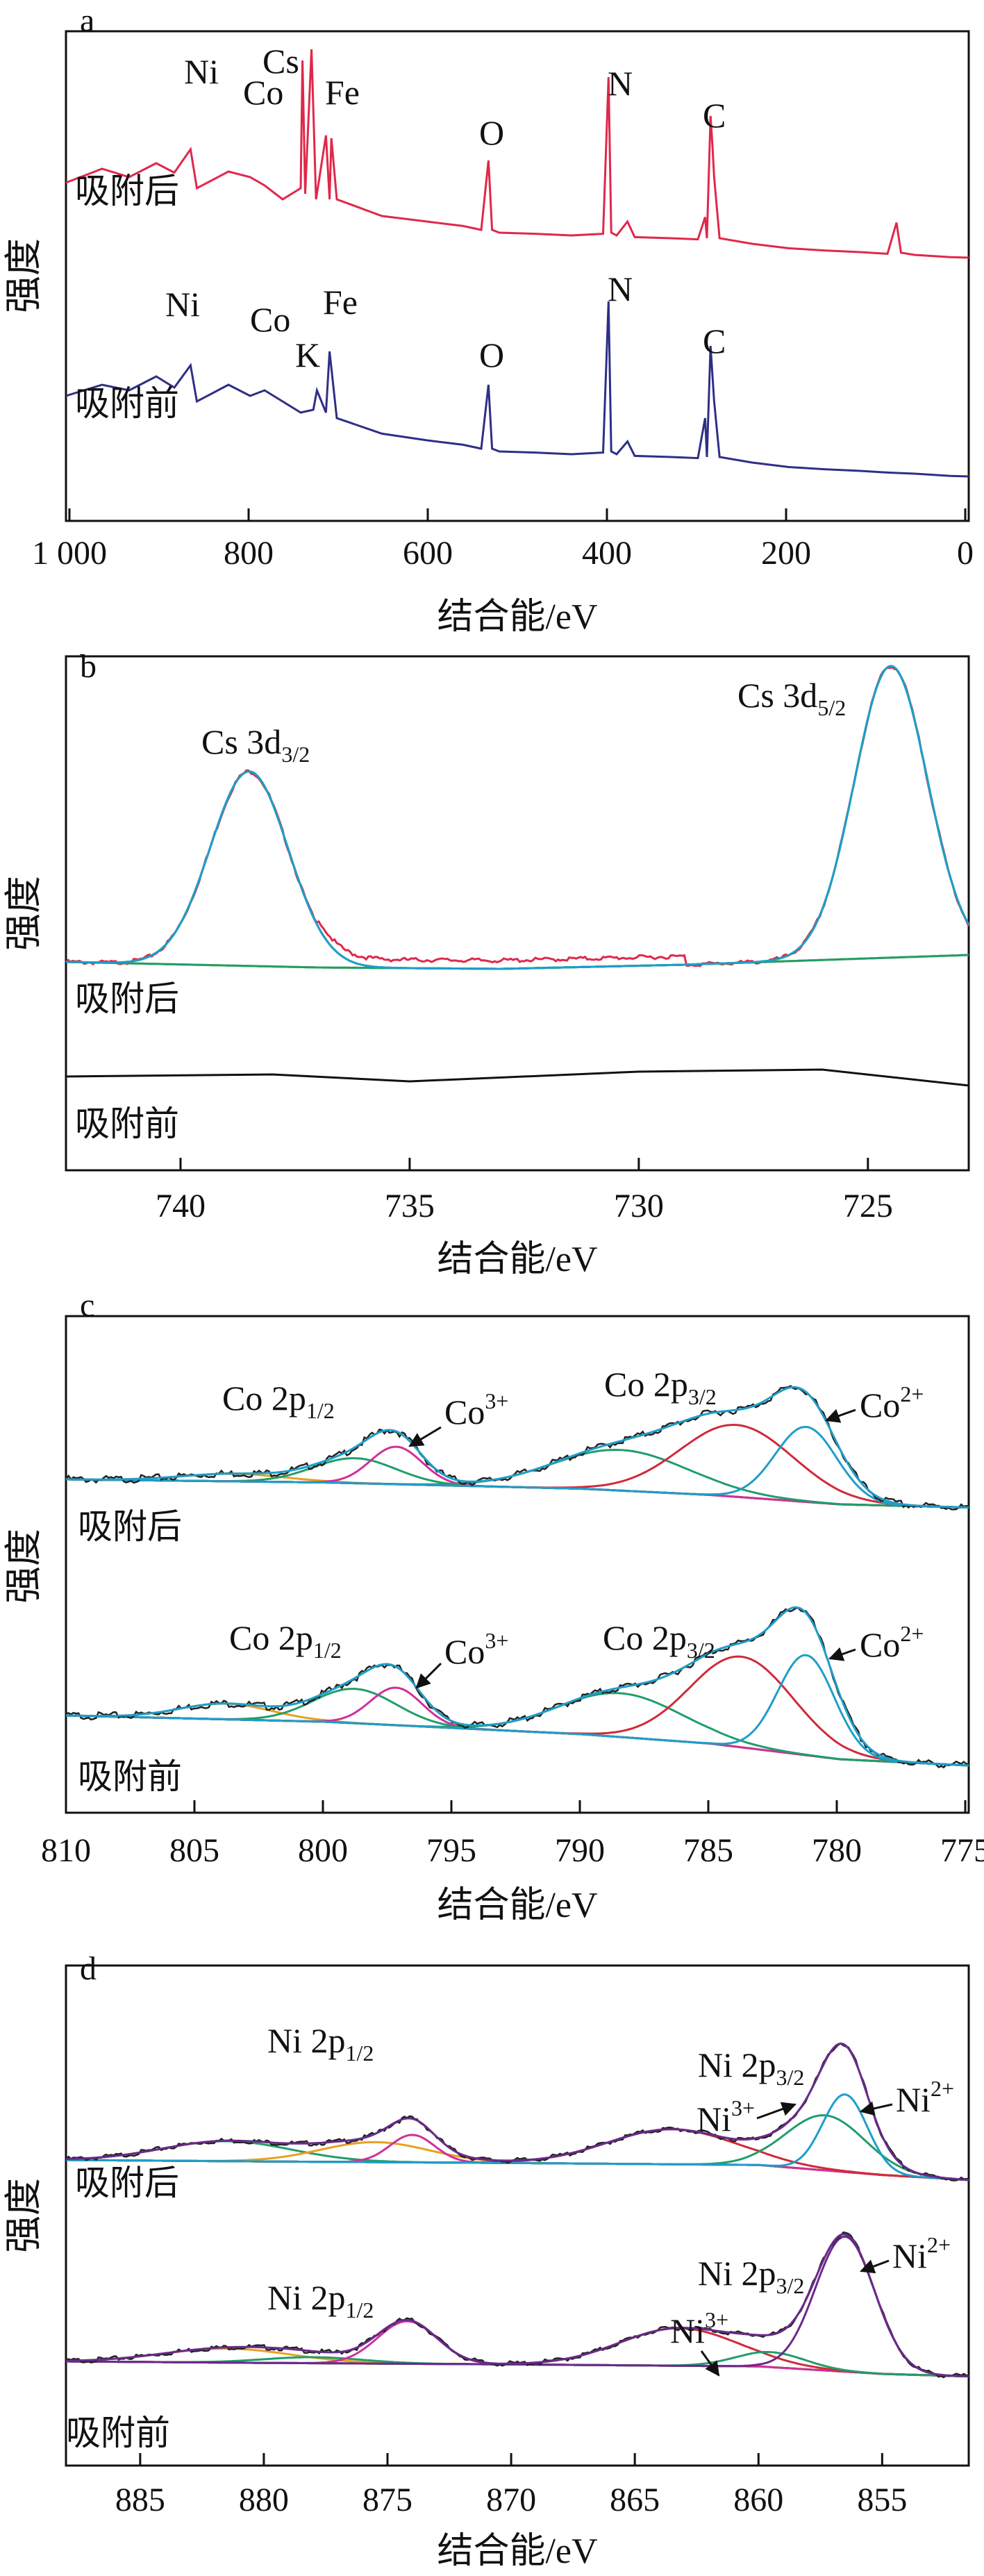 The height and width of the screenshot is (2576, 984). Describe the element at coordinates (264, 2500) in the screenshot. I see `x-tick-label: 880` at that location.